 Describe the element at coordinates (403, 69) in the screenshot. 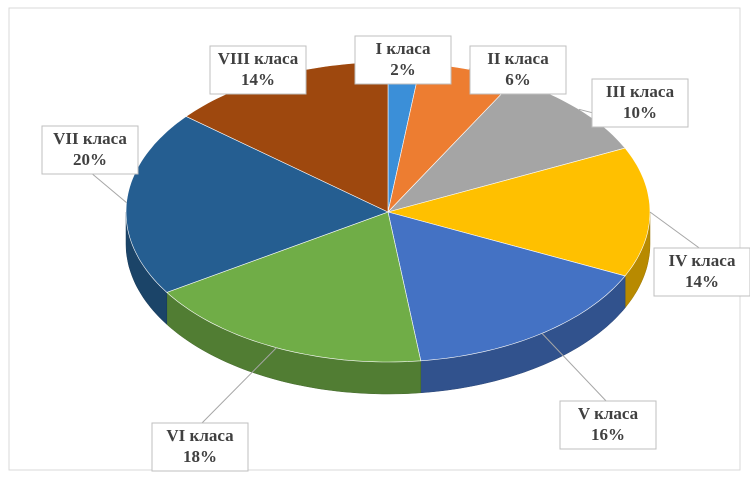

I see `data-label: 2%` at that location.